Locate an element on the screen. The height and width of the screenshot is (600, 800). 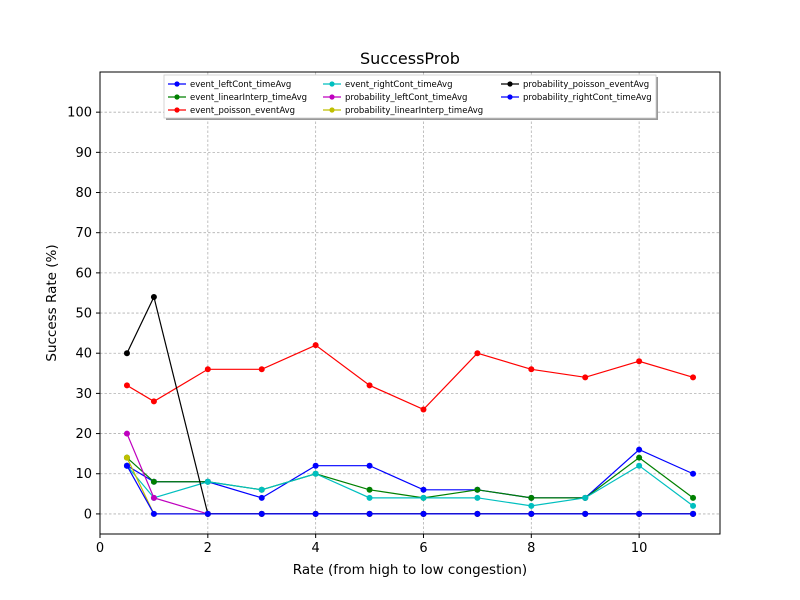
legend-item: probability_leftCont_timeAvg is located at coordinates (395, 98).